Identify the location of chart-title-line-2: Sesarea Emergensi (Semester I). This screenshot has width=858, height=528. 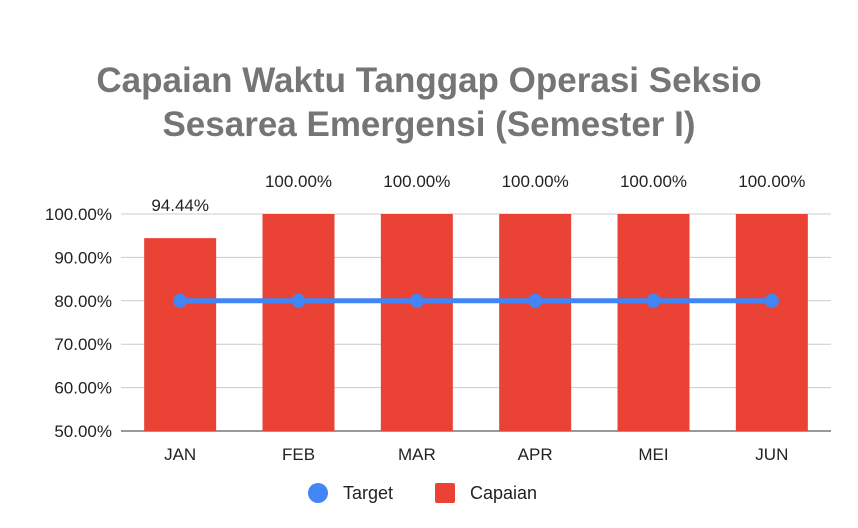
(428, 124).